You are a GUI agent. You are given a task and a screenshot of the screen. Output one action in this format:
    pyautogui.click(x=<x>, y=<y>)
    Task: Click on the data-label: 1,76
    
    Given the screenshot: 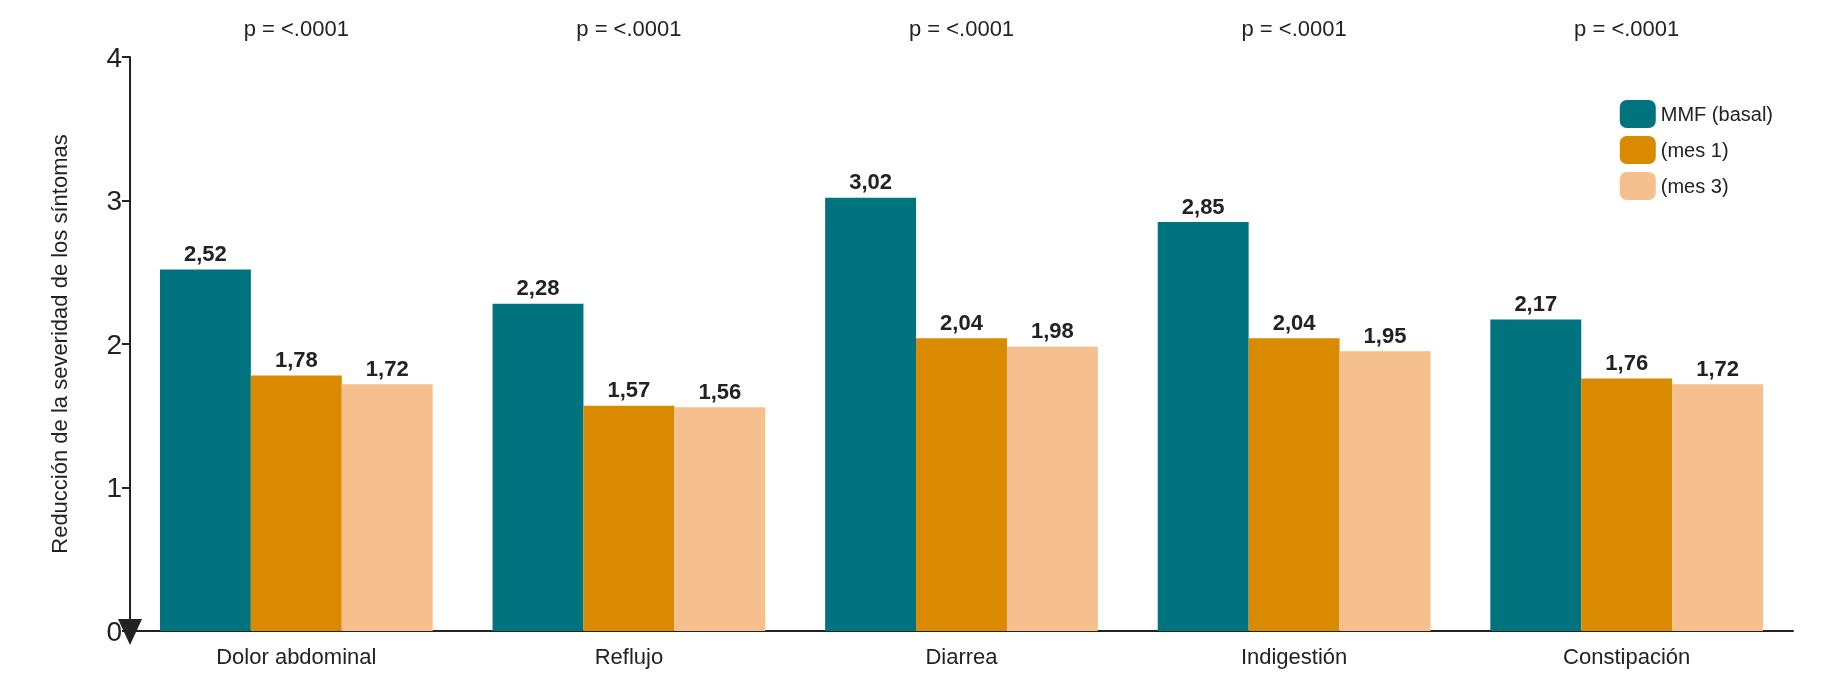 What is the action you would take?
    pyautogui.click(x=1627, y=362)
    